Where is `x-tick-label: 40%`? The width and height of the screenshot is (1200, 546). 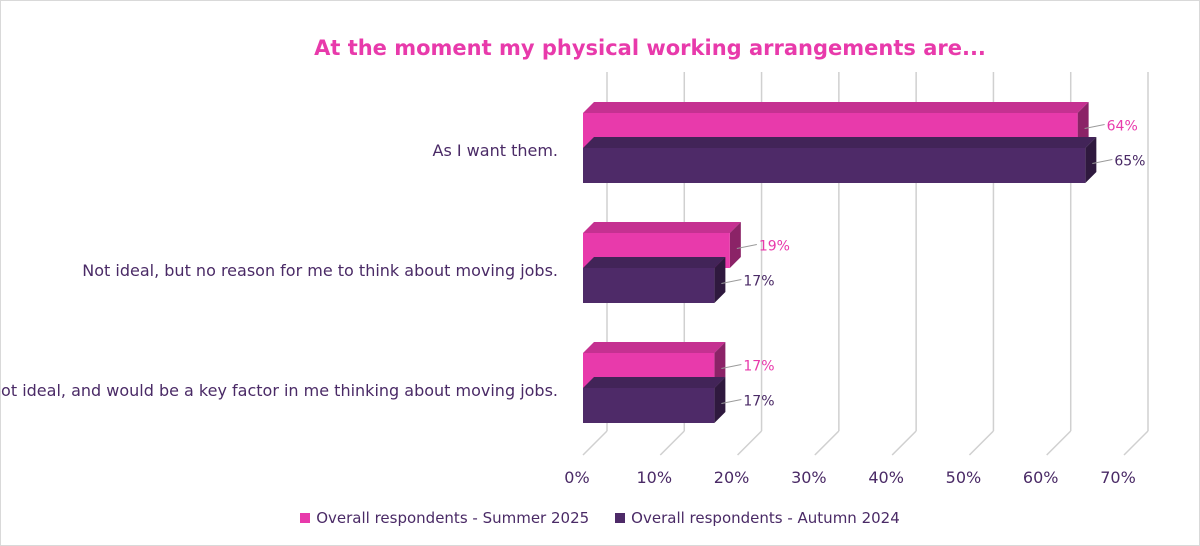
x-tick-label: 40% is located at coordinates (886, 477).